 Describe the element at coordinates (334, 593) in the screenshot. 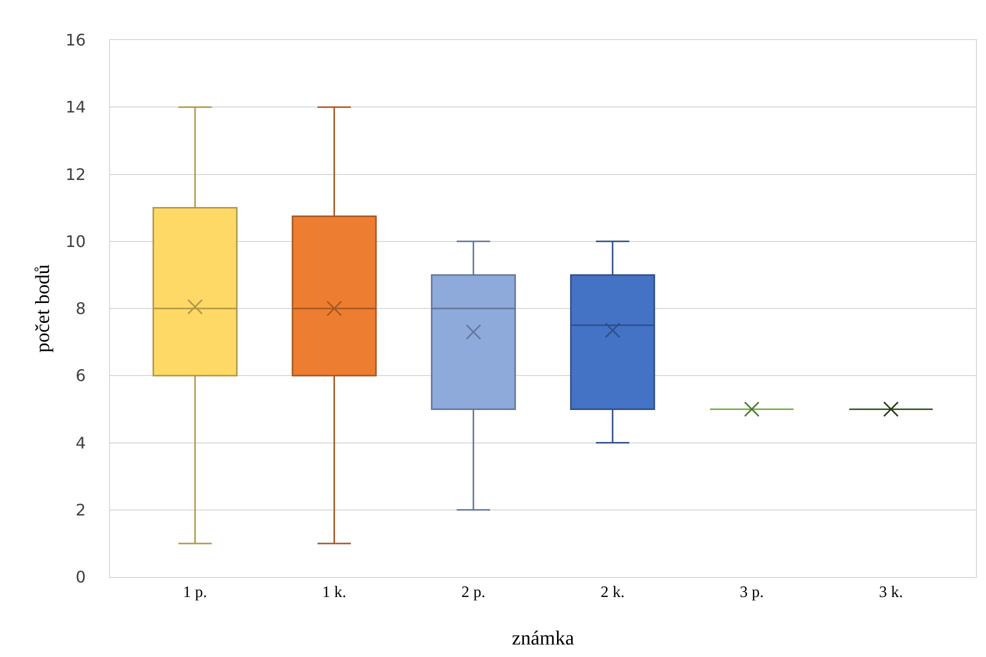

I see `x-tick-label: 1 k.` at that location.